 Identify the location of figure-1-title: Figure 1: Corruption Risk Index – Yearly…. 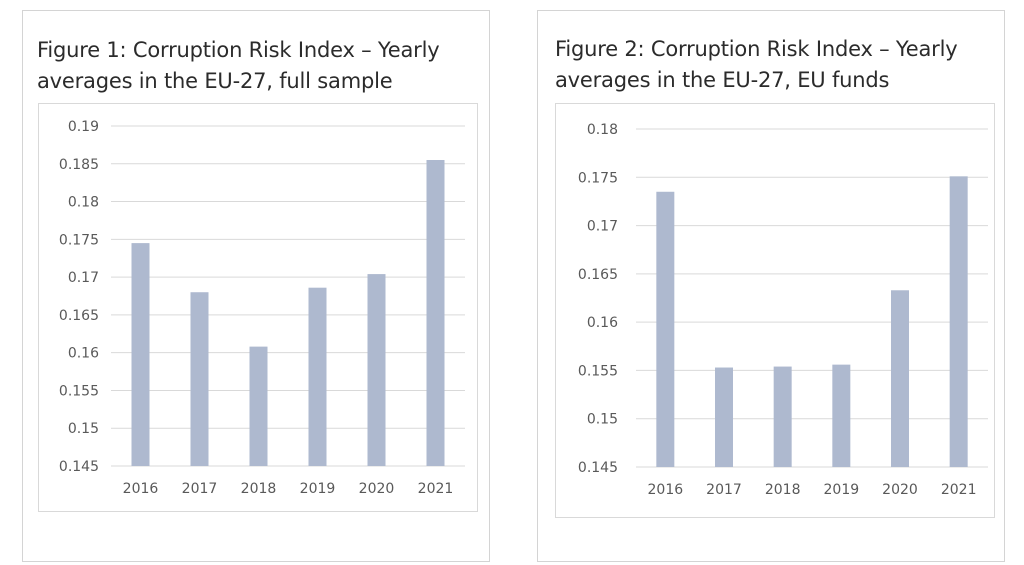
(238, 65).